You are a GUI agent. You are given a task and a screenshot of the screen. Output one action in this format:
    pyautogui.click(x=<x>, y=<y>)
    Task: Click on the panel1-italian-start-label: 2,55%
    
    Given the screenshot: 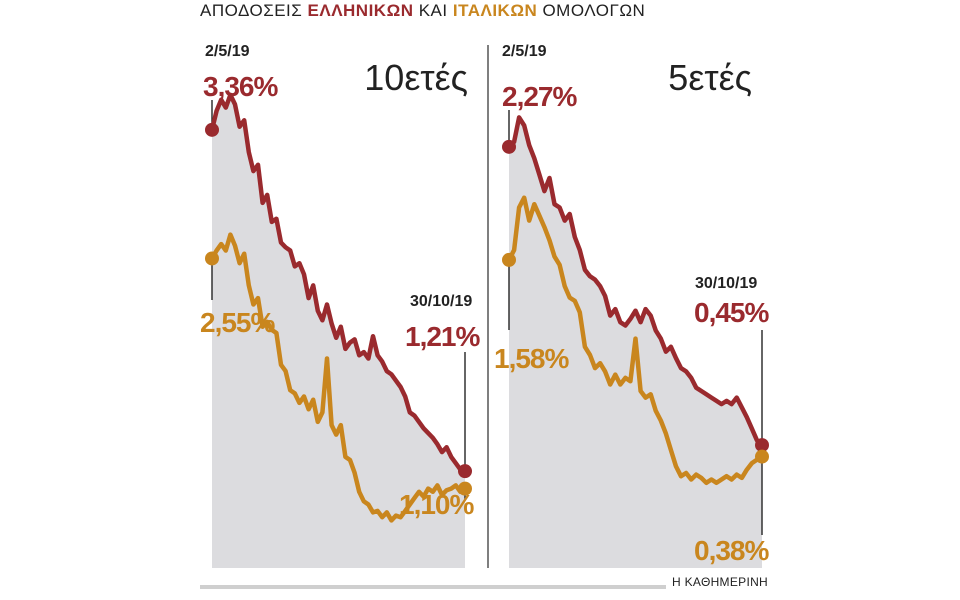 What is the action you would take?
    pyautogui.click(x=237, y=322)
    